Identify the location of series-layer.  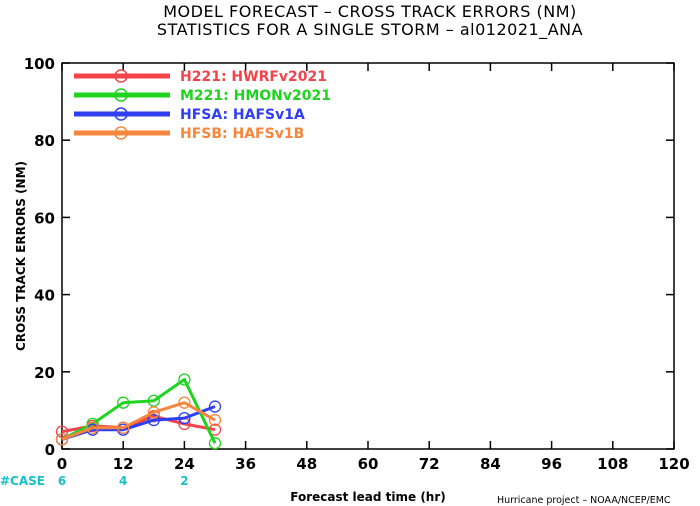
(138, 411).